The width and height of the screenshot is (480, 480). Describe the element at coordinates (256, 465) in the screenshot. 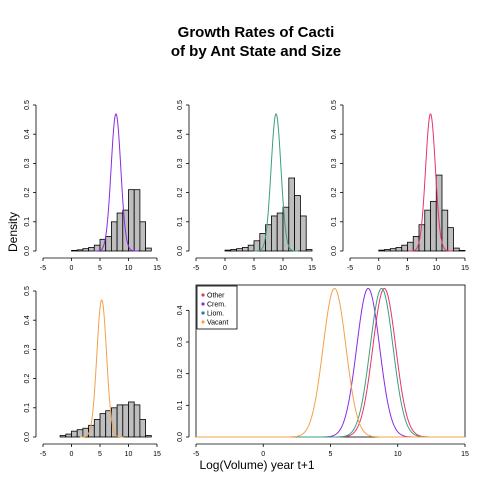

I see `x-axis-label: Log(Volume) year t+1` at that location.